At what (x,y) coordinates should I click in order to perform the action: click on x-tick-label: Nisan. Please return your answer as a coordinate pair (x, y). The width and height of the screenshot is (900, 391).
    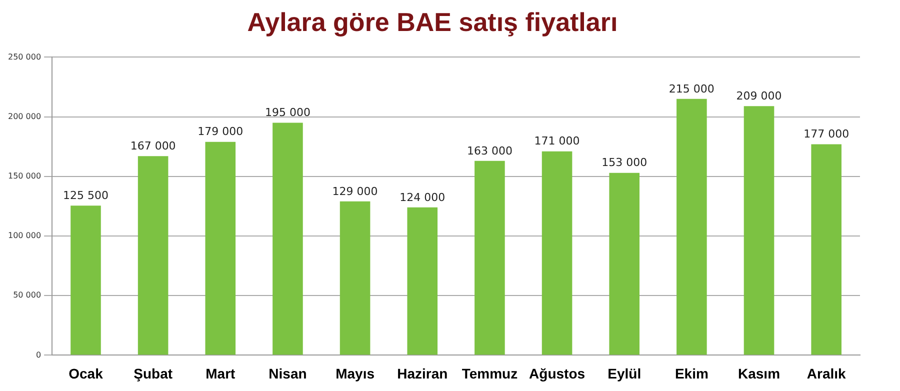
    Looking at the image, I should click on (287, 373).